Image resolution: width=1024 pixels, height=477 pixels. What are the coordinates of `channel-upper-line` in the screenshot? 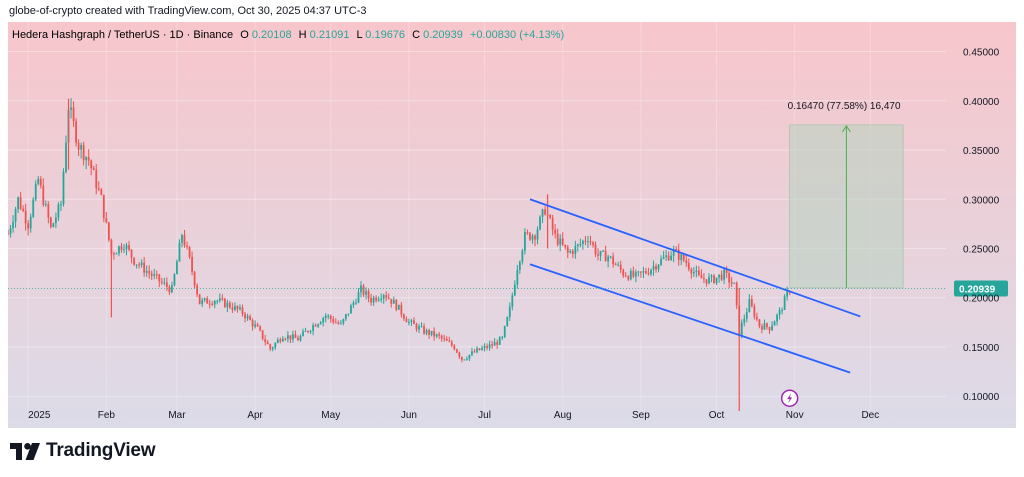 It's located at (695, 258).